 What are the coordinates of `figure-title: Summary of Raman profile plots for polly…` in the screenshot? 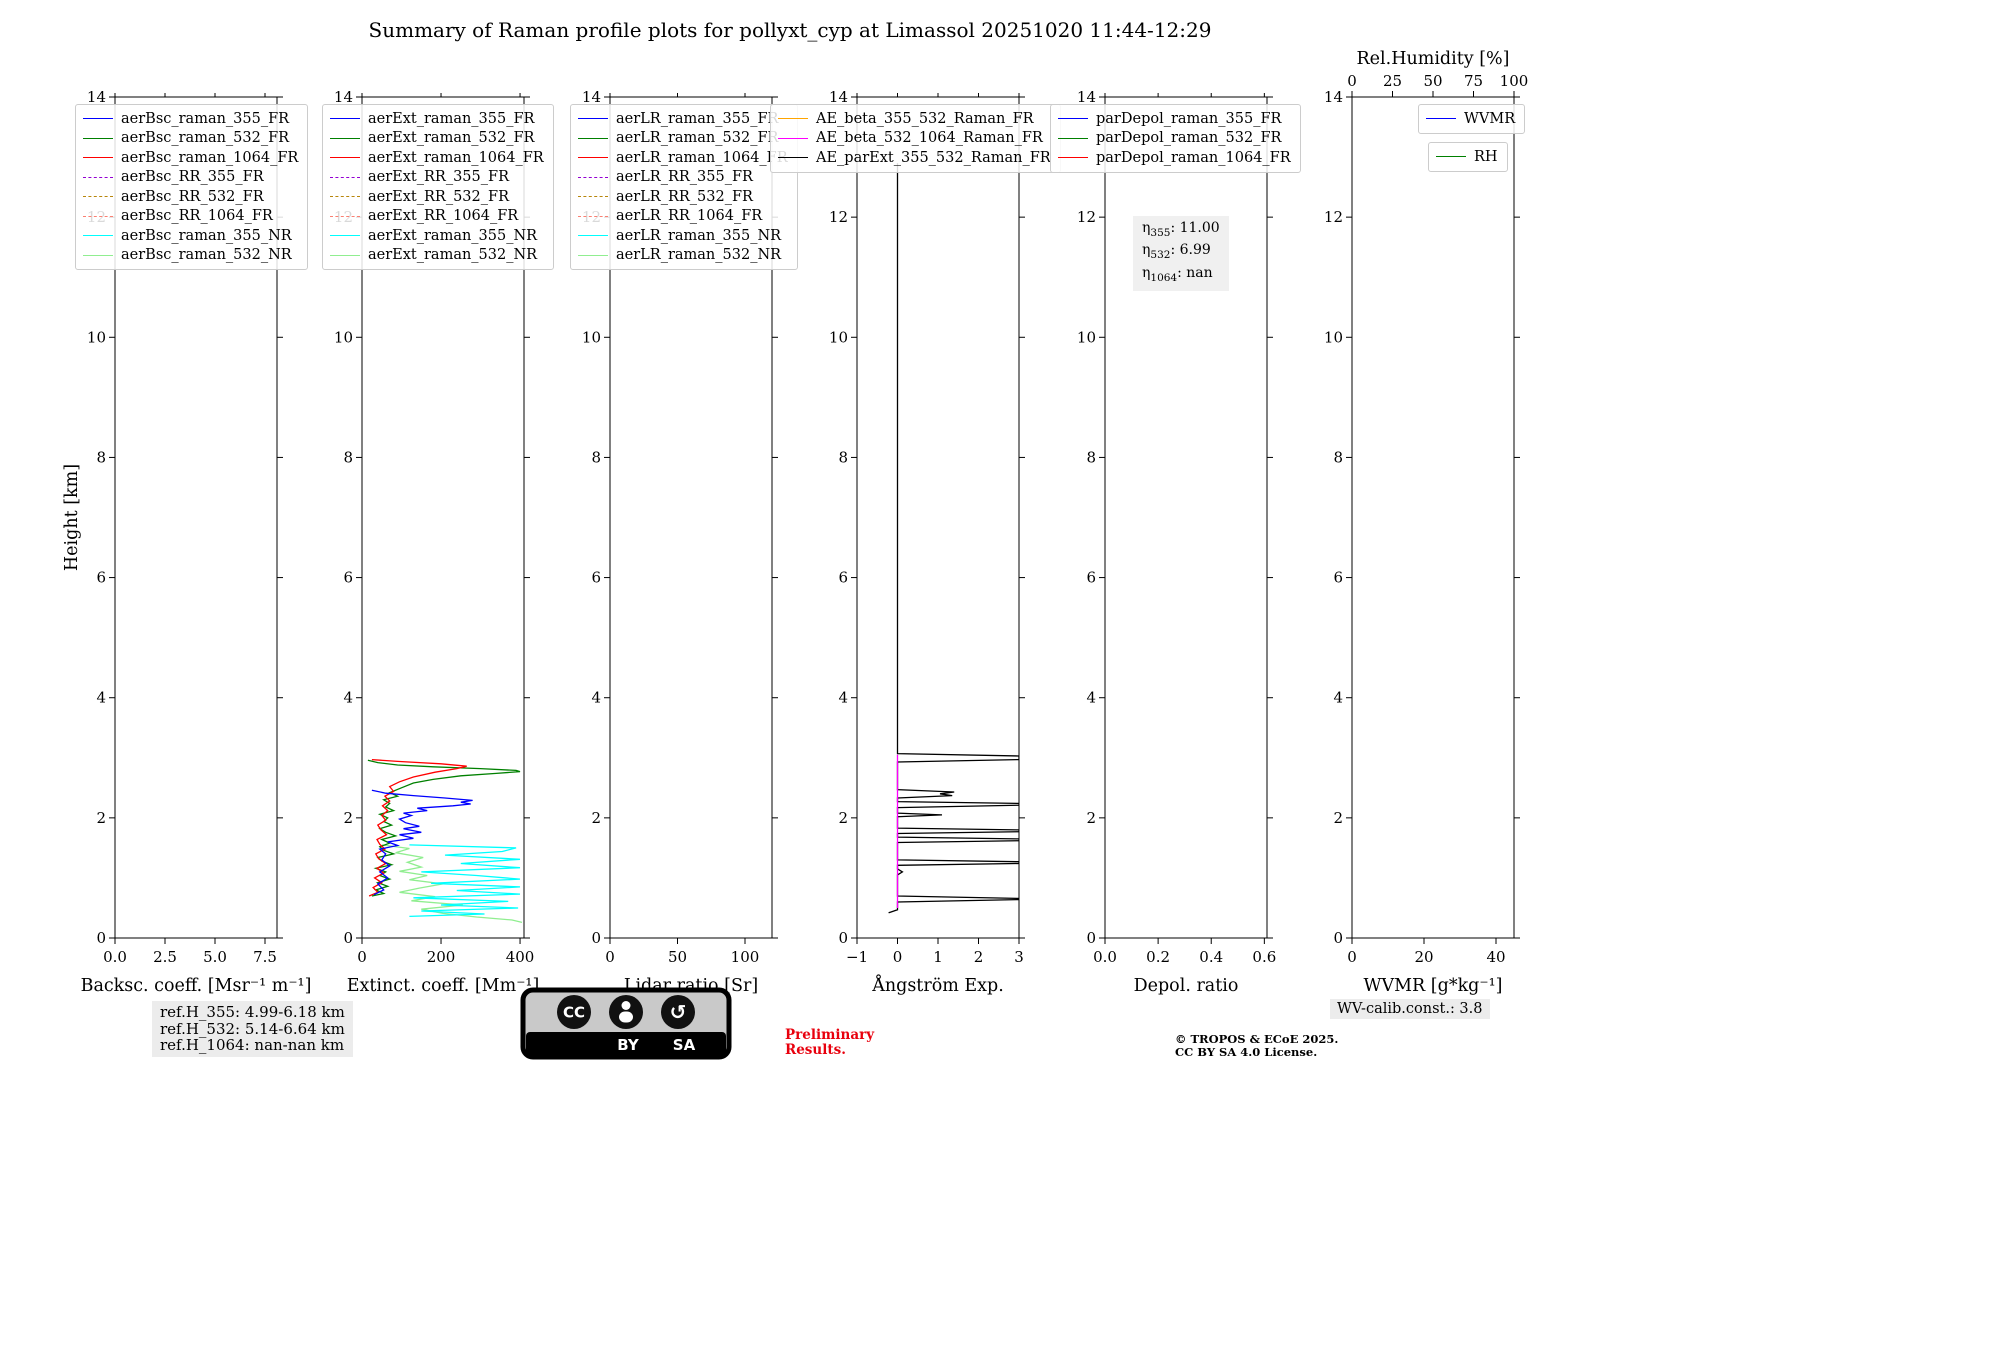 It's located at (790, 30).